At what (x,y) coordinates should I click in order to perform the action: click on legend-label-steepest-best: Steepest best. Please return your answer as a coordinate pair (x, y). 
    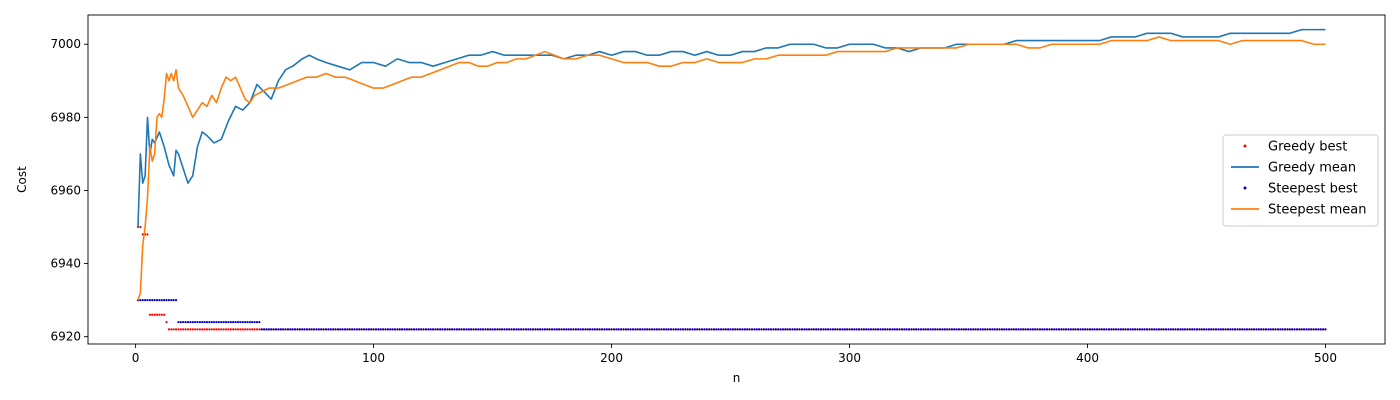
    Looking at the image, I should click on (1313, 189).